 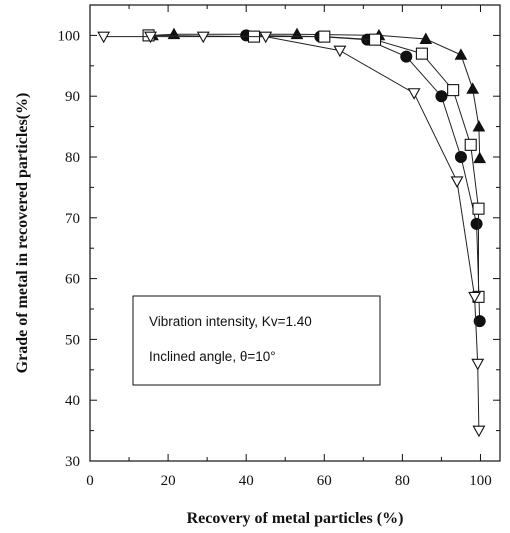 I want to click on x-axis-title: Recovery of metal particles (%), so click(x=295, y=518).